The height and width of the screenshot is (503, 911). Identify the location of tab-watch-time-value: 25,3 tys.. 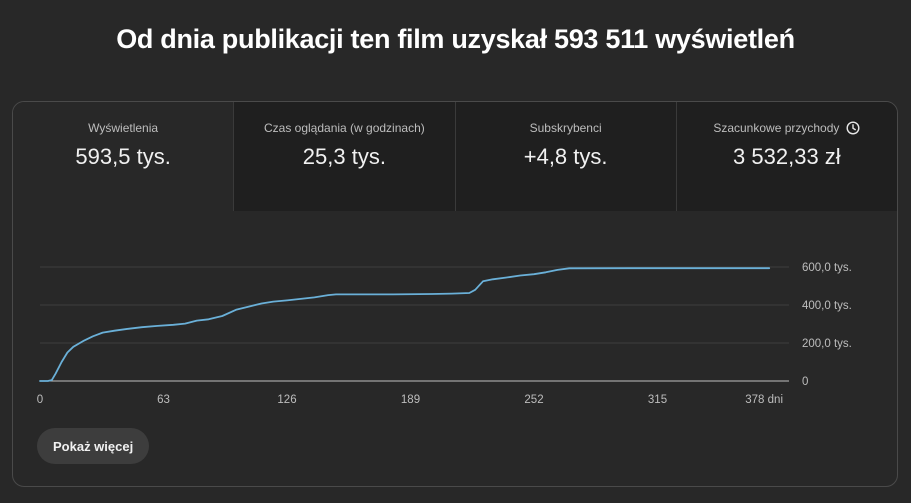
(344, 156).